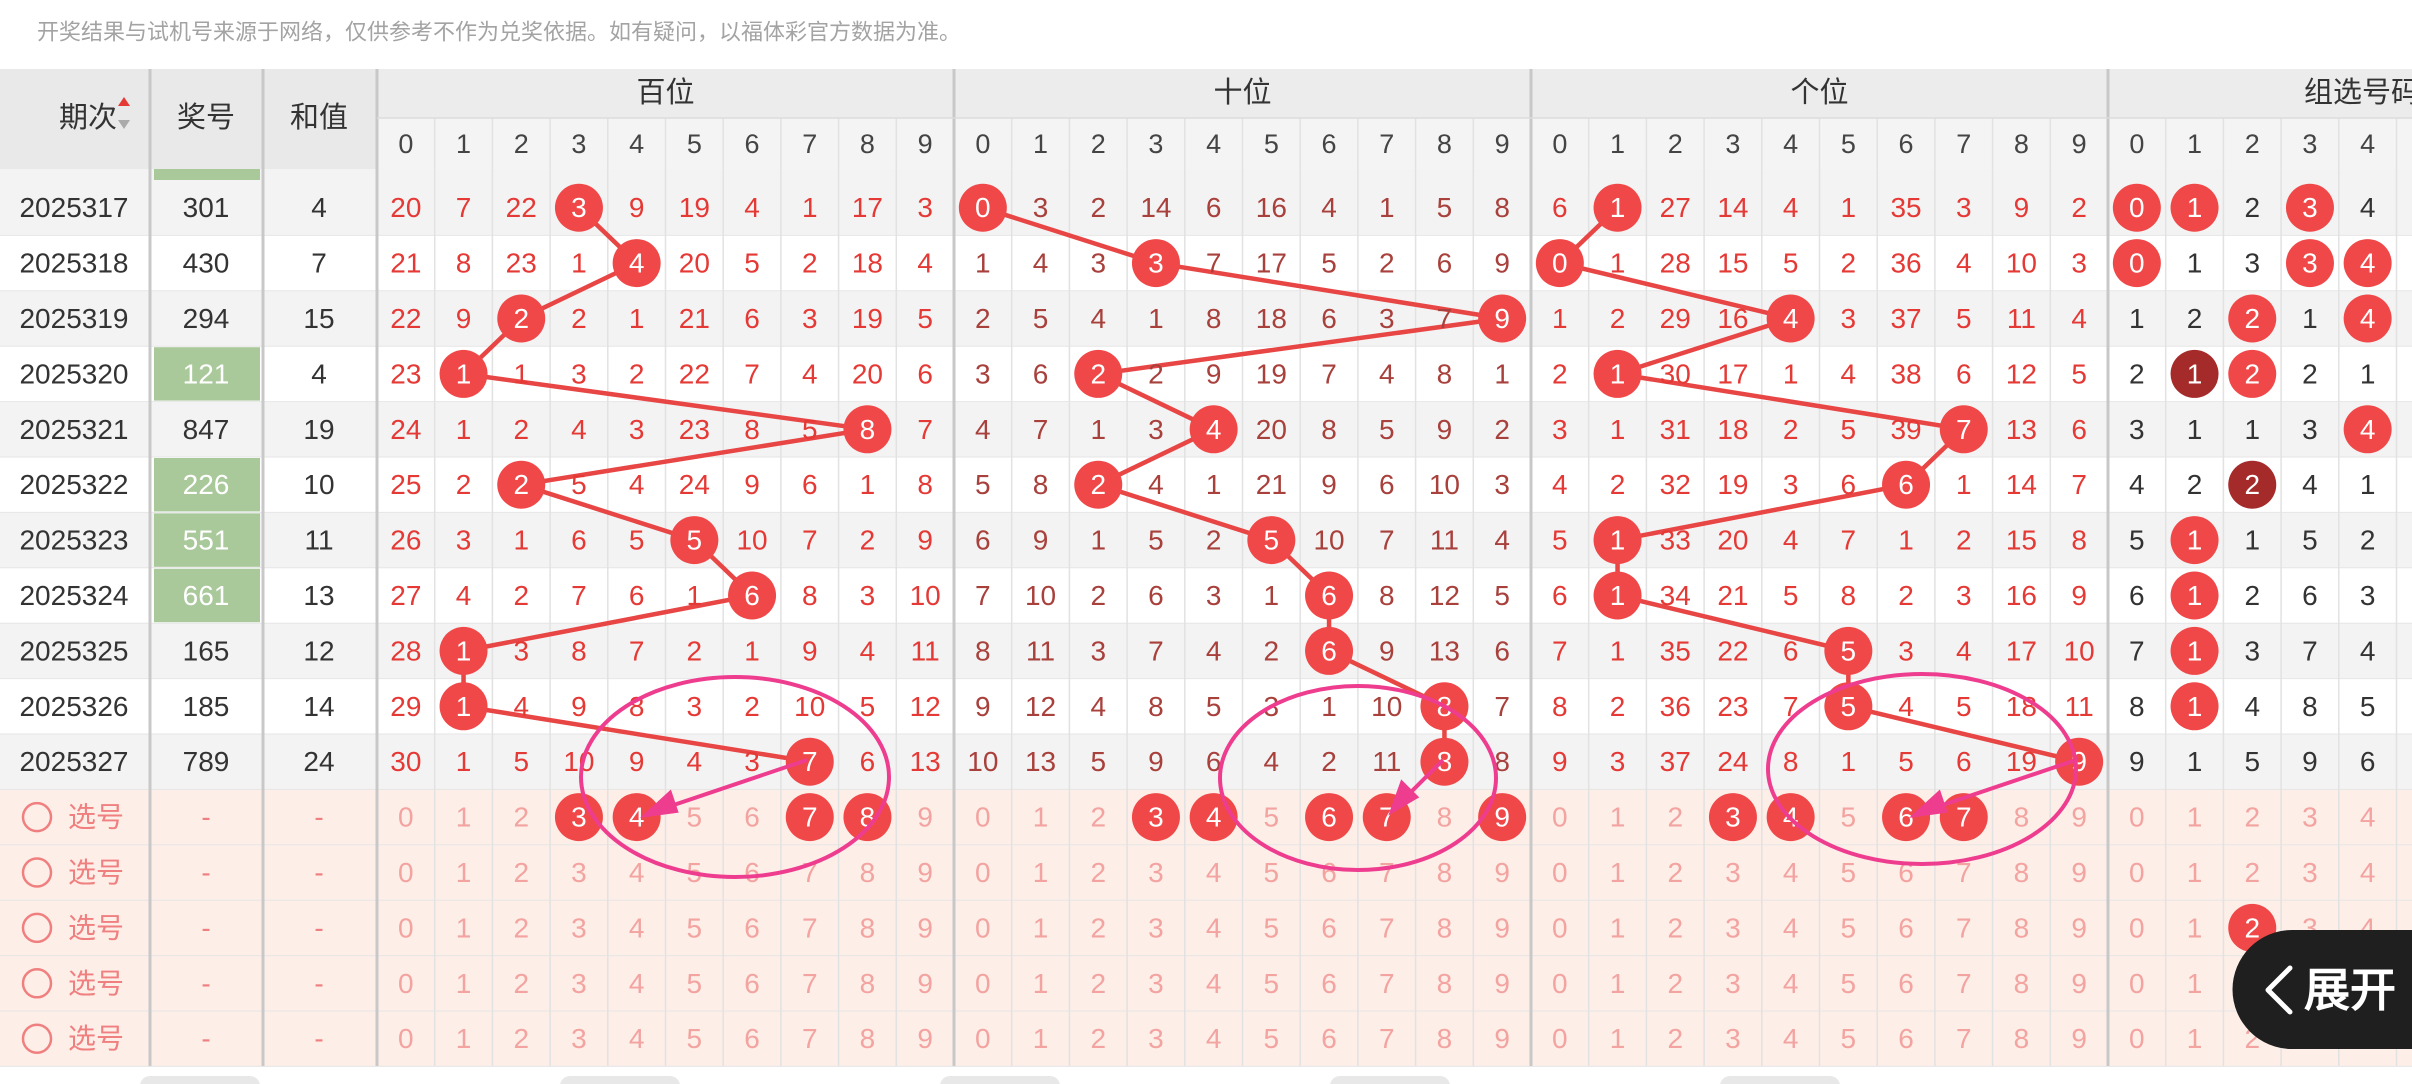 The height and width of the screenshot is (1084, 2412). What do you see at coordinates (1906, 817) in the screenshot?
I see `ball-number: 6` at bounding box center [1906, 817].